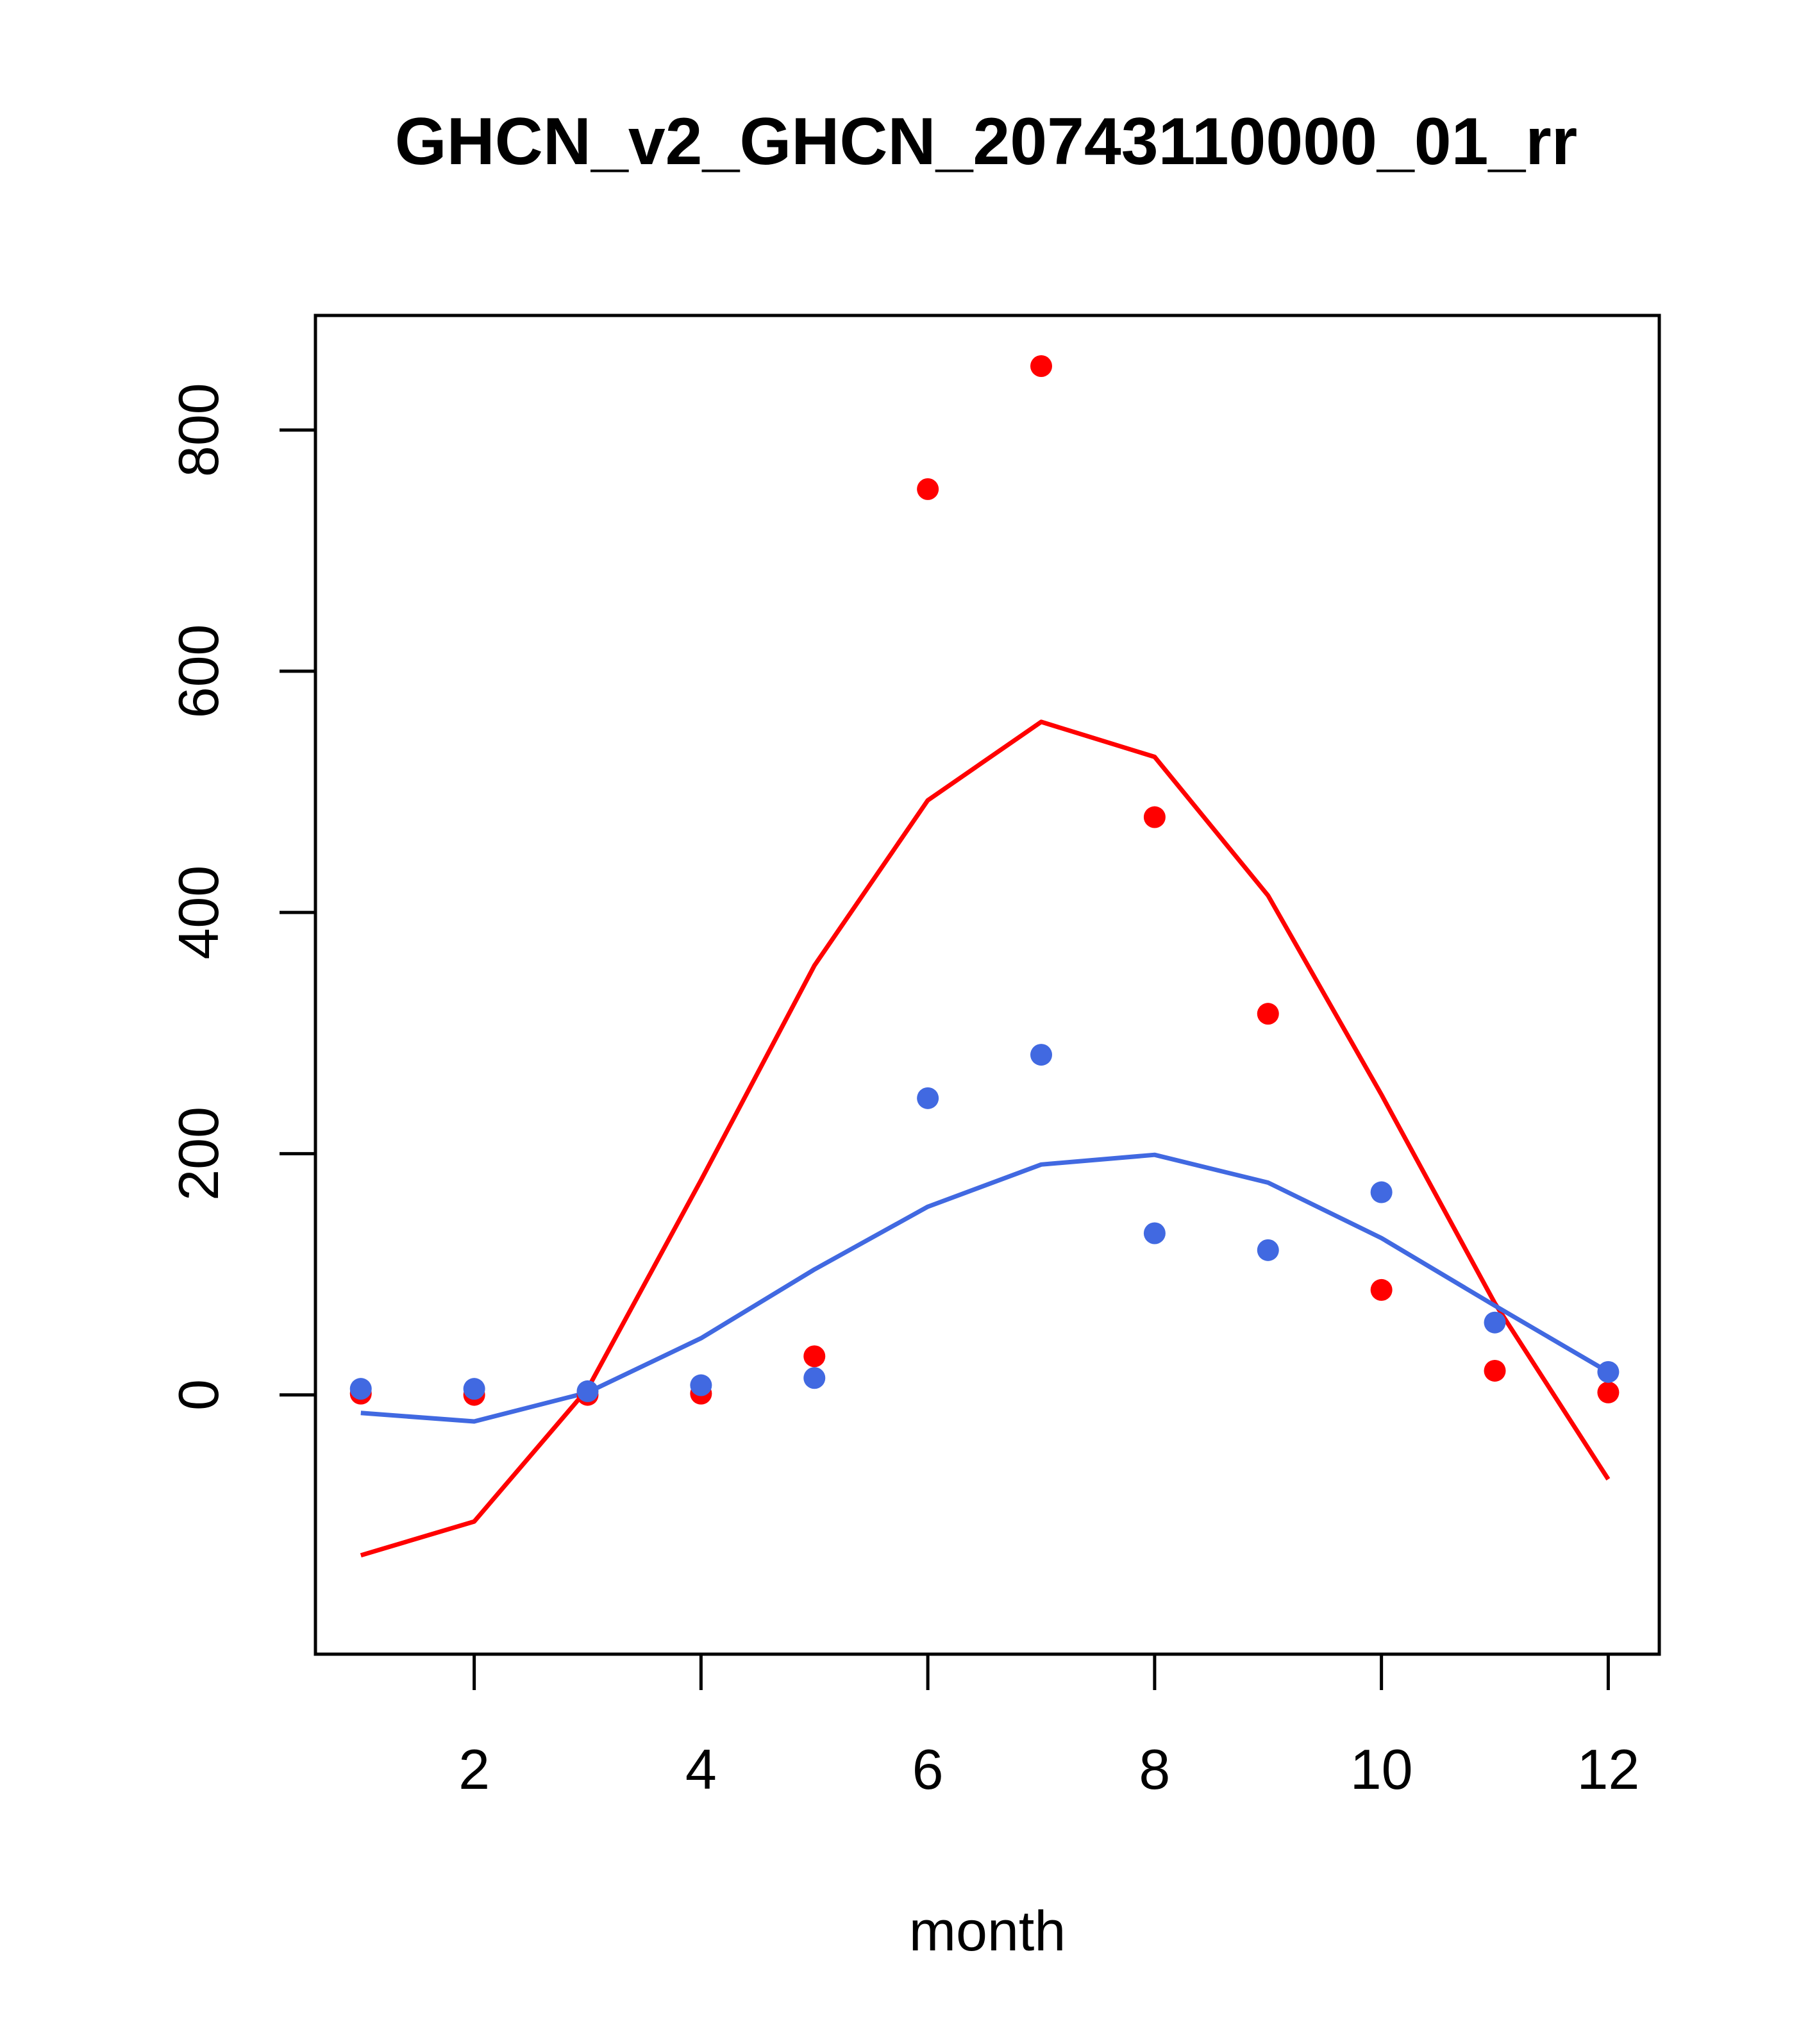 The image size is (1817, 2044). I want to click on y-axis: 0 200 400 600 800, so click(241, 897).